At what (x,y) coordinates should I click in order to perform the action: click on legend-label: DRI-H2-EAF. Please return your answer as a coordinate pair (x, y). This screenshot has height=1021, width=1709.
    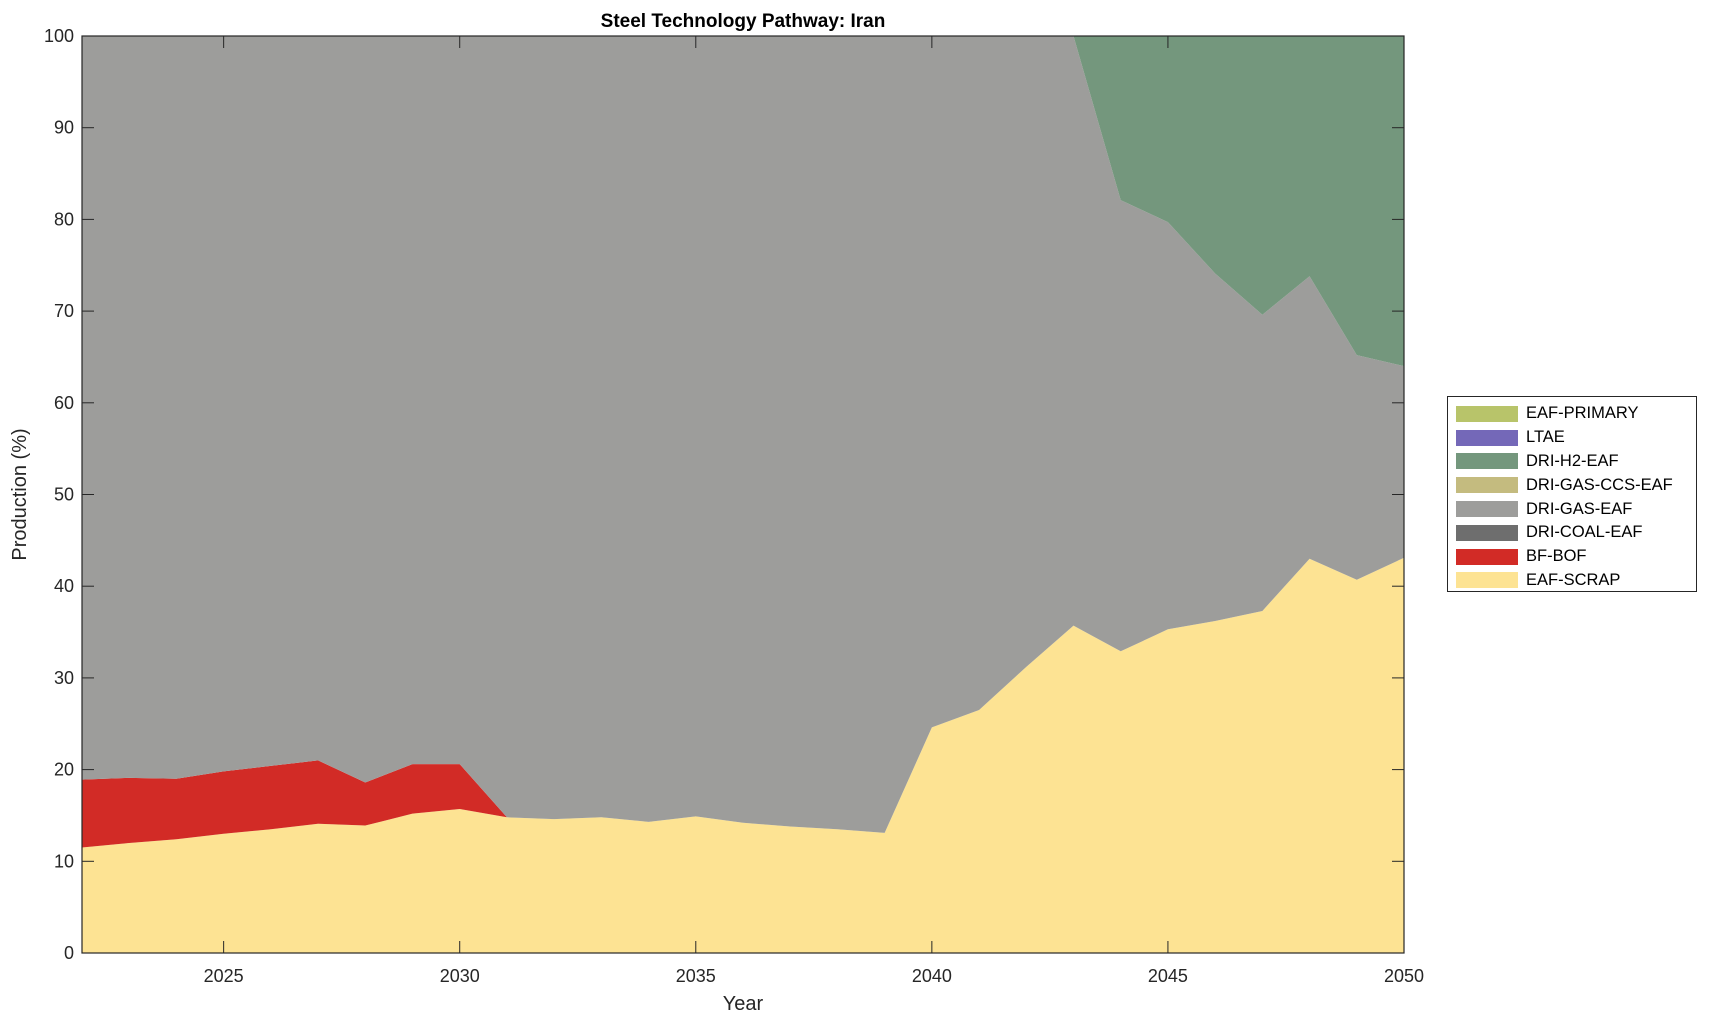
    Looking at the image, I should click on (1572, 460).